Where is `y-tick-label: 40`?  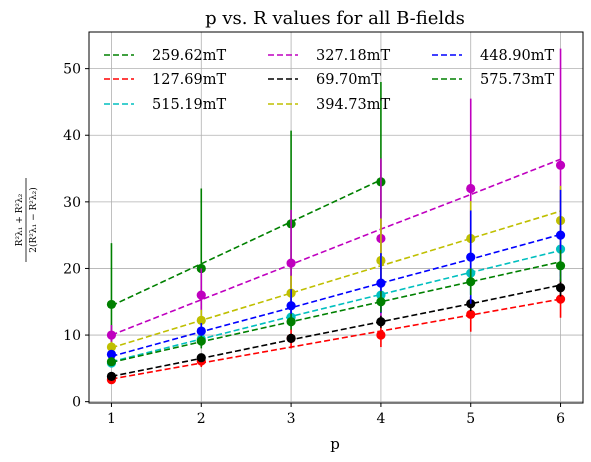
y-tick-label: 40 is located at coordinates (72, 136).